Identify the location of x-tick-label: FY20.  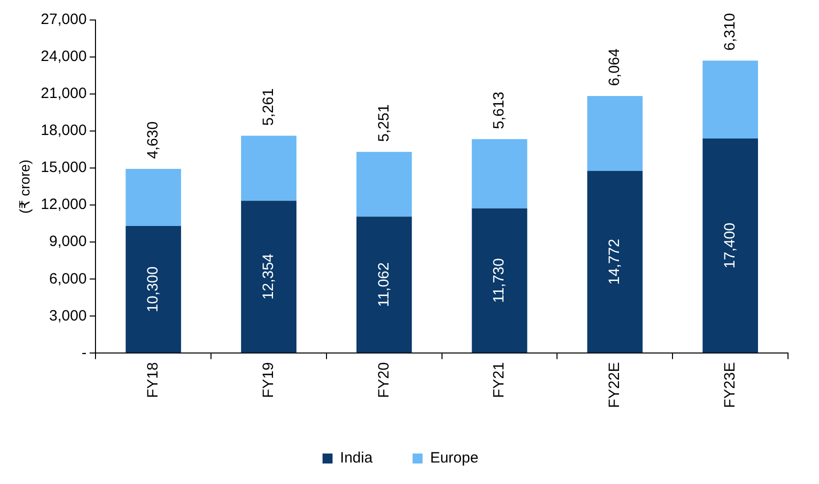
(383, 380).